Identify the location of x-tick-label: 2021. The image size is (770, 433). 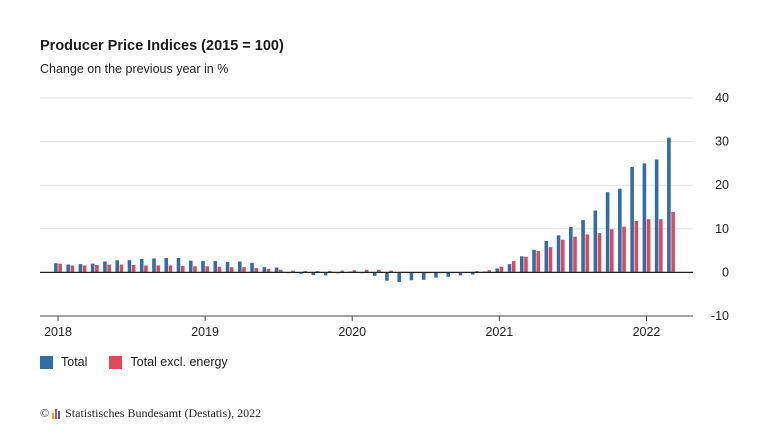
(499, 332).